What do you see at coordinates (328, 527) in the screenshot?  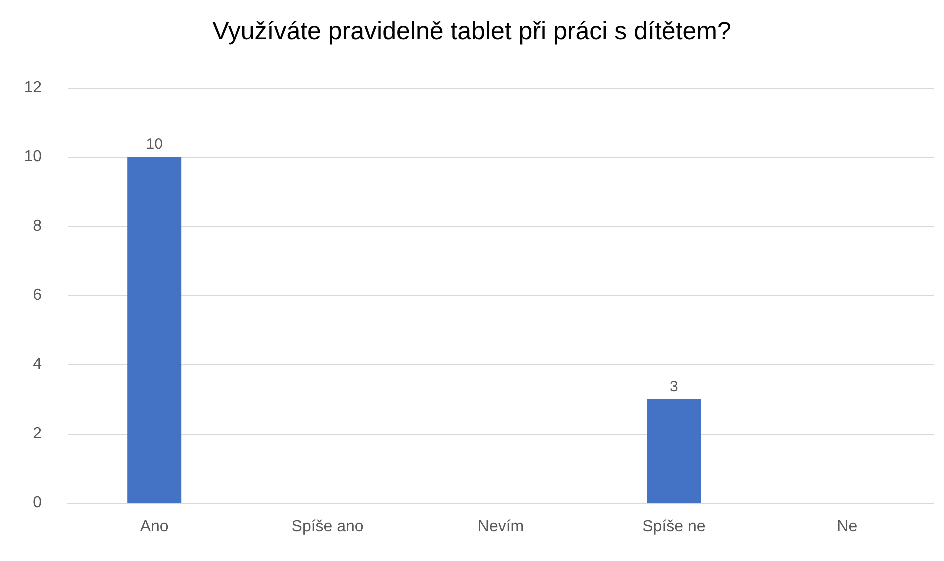 I see `x-tick-label: Spíše ano` at bounding box center [328, 527].